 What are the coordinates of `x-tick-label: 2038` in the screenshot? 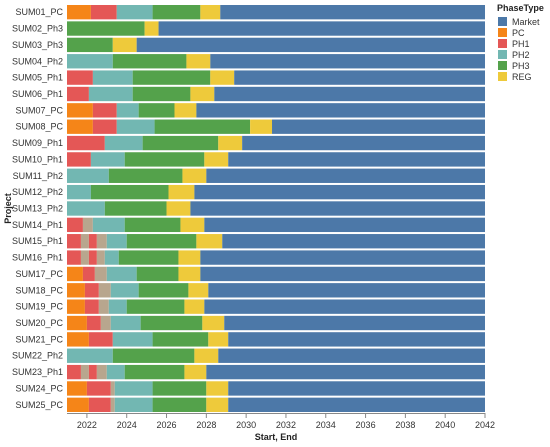 It's located at (405, 425).